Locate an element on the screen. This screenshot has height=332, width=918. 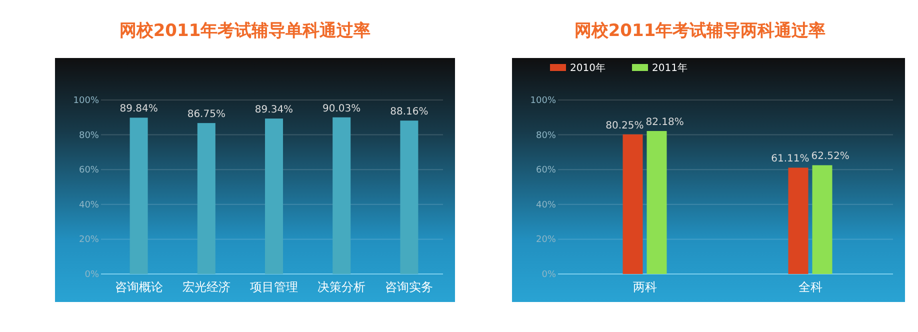
data-label: 61.11% is located at coordinates (790, 159).